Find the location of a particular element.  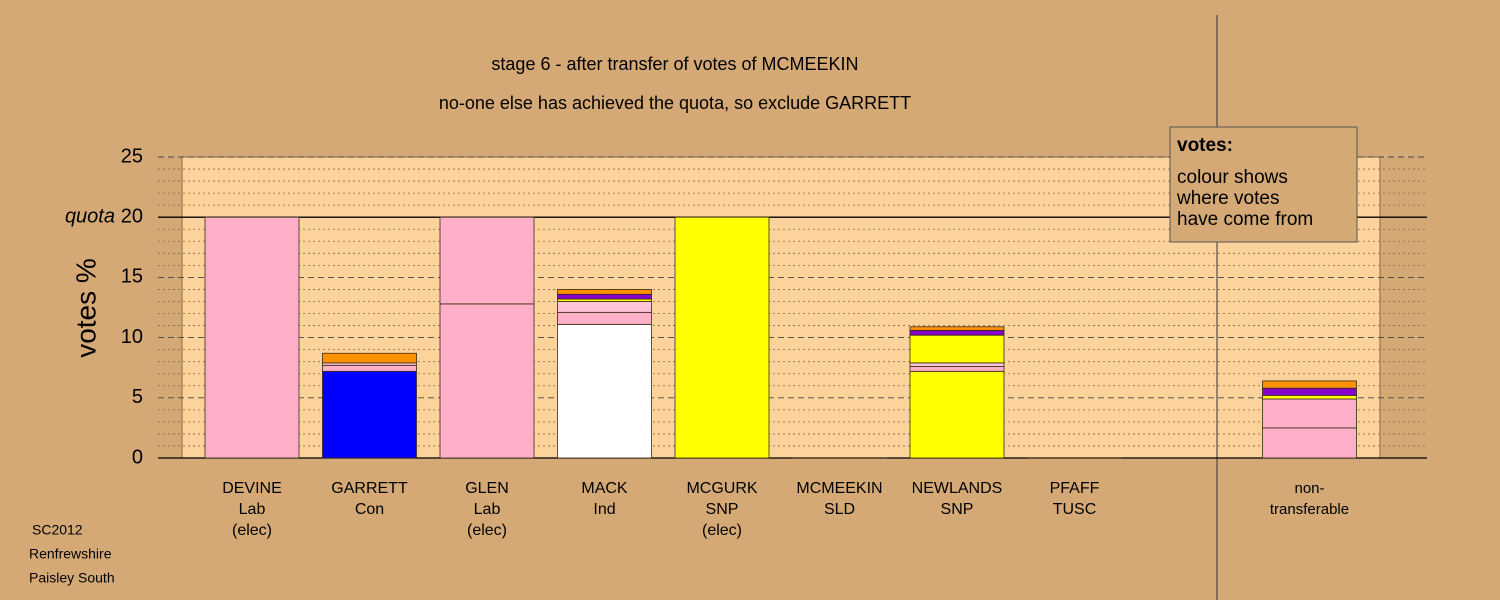

y-tick-label: 0 is located at coordinates (137, 457).